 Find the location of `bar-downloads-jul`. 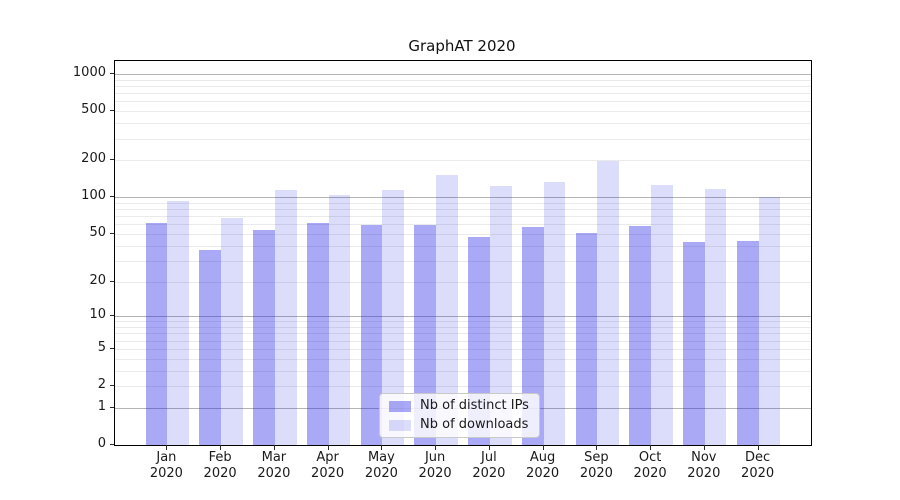

bar-downloads-jul is located at coordinates (500, 315).